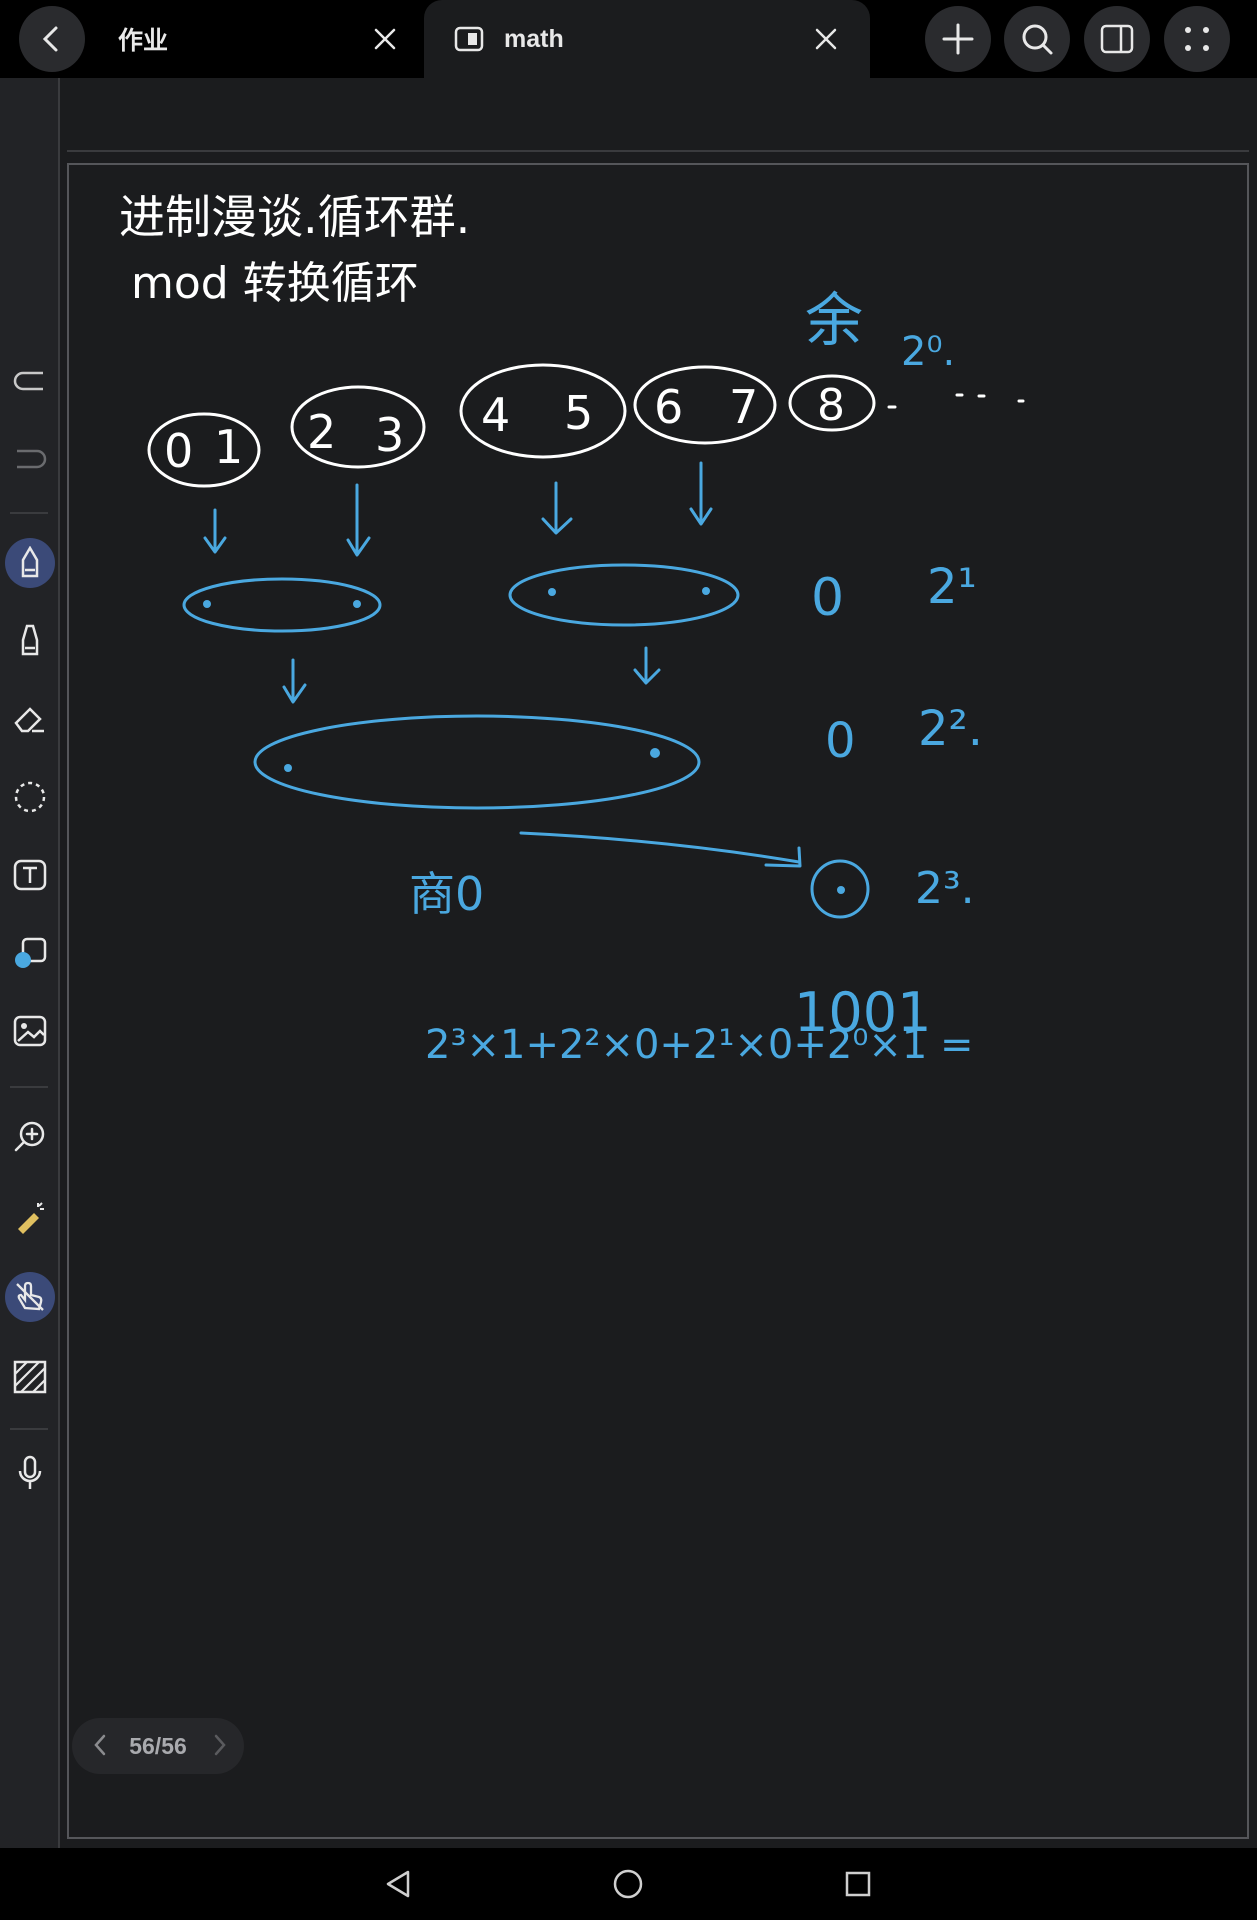 This screenshot has height=1920, width=1257. I want to click on nav-home-icon, so click(628, 1884).